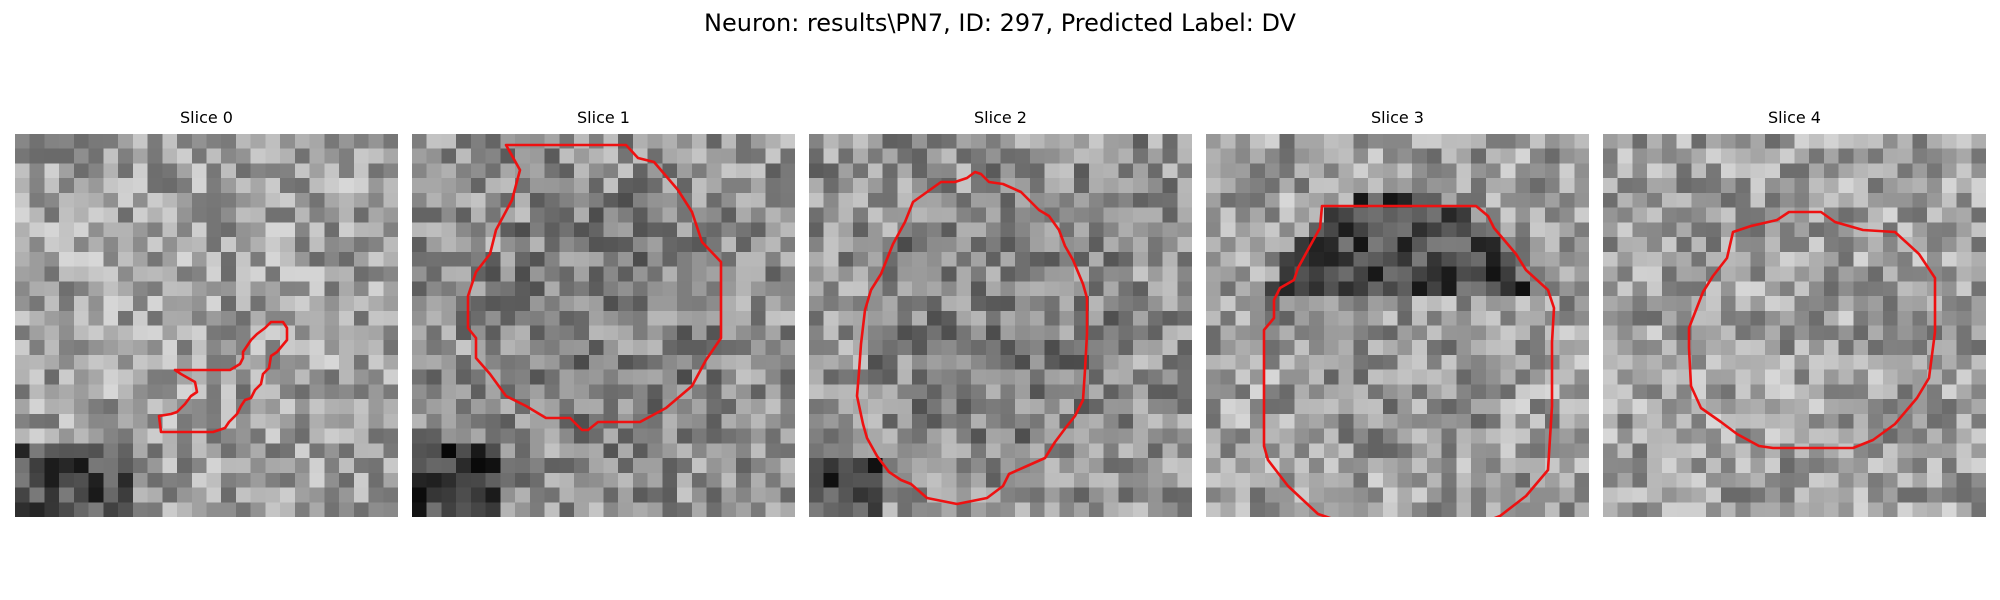 The image size is (2000, 600). I want to click on slice-title: Slice 3, so click(1397, 117).